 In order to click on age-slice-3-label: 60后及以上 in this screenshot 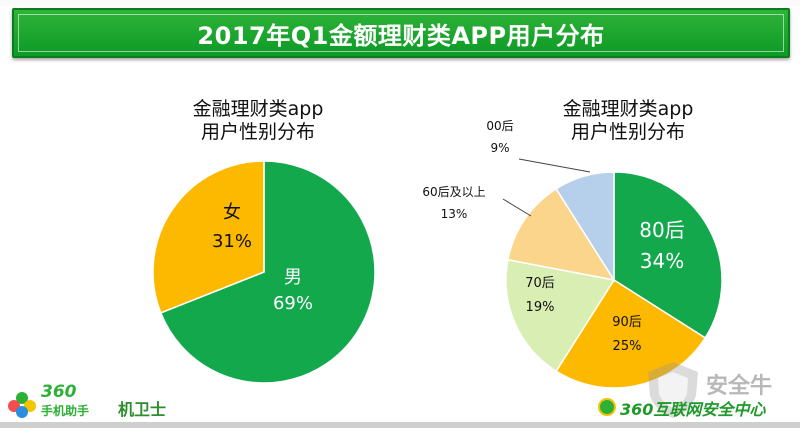, I will do `click(453, 192)`.